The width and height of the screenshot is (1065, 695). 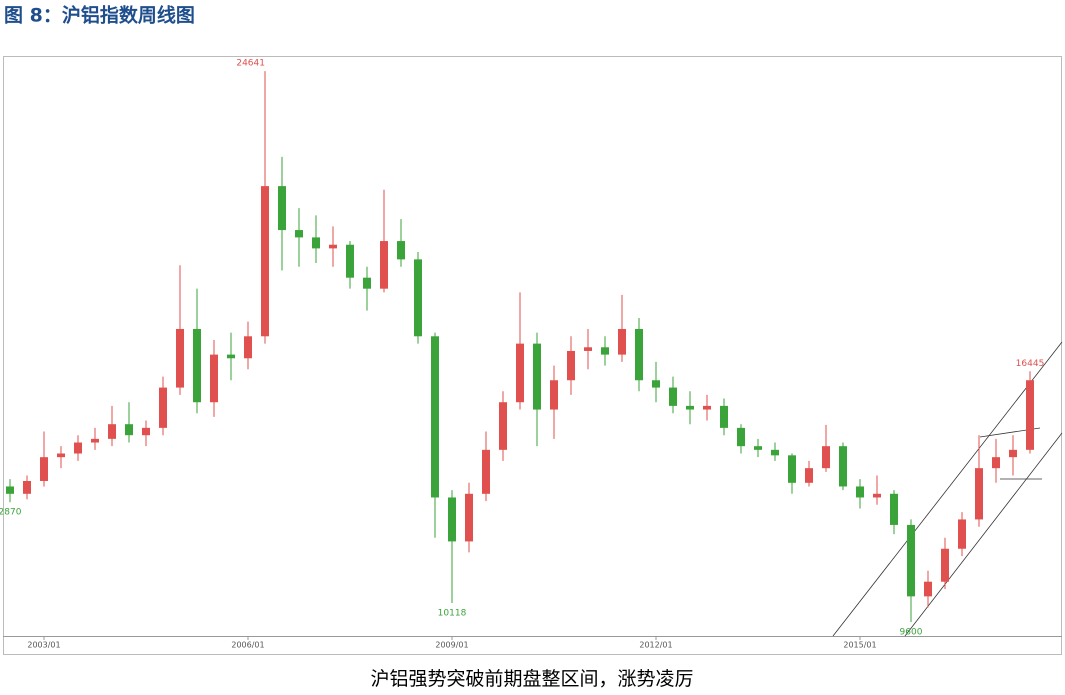 I want to click on x-tick-label: 2015/01, so click(x=859, y=645).